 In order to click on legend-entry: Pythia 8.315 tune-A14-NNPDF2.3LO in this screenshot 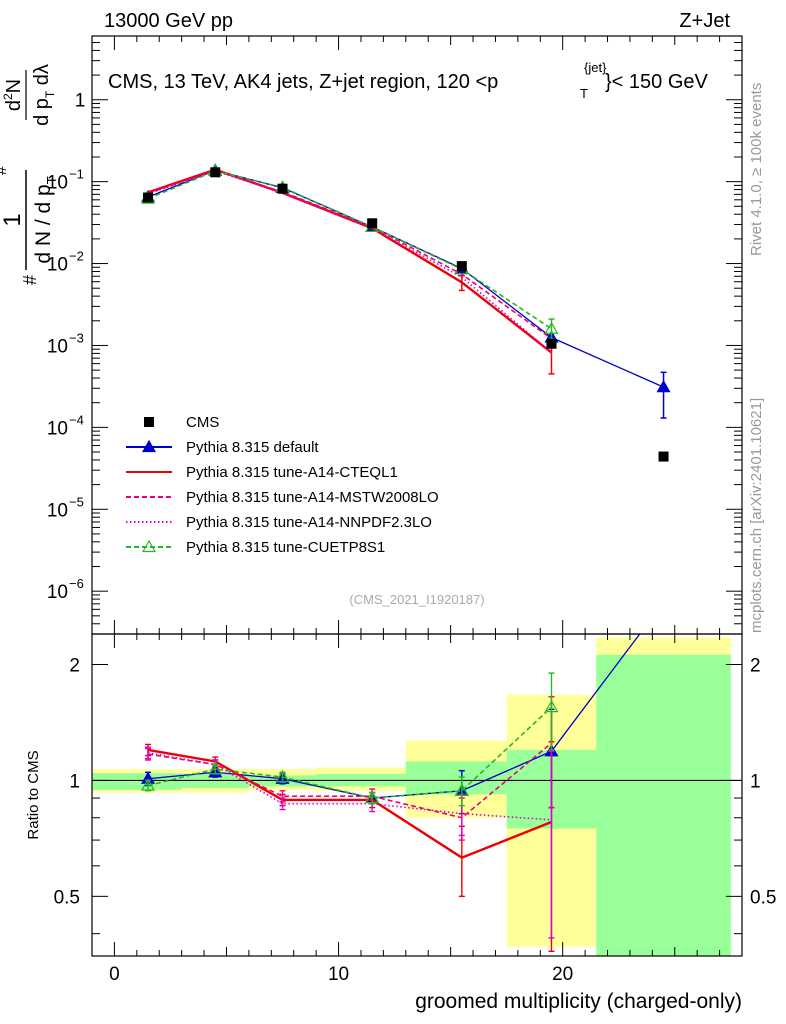, I will do `click(279, 522)`.